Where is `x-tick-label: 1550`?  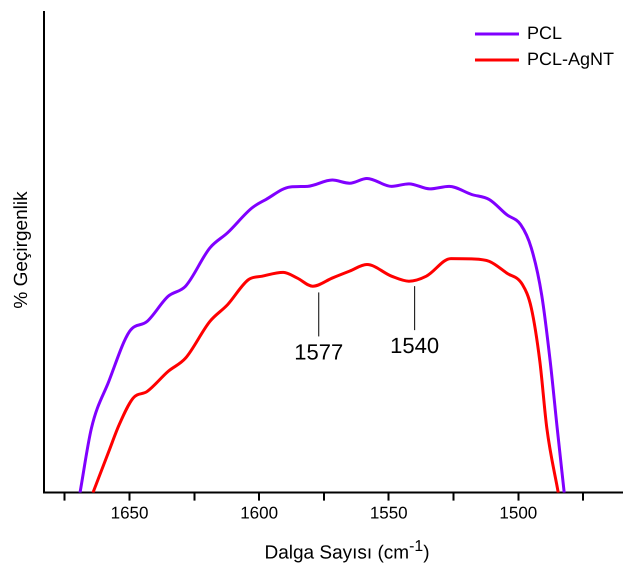
x-tick-label: 1550 is located at coordinates (389, 512).